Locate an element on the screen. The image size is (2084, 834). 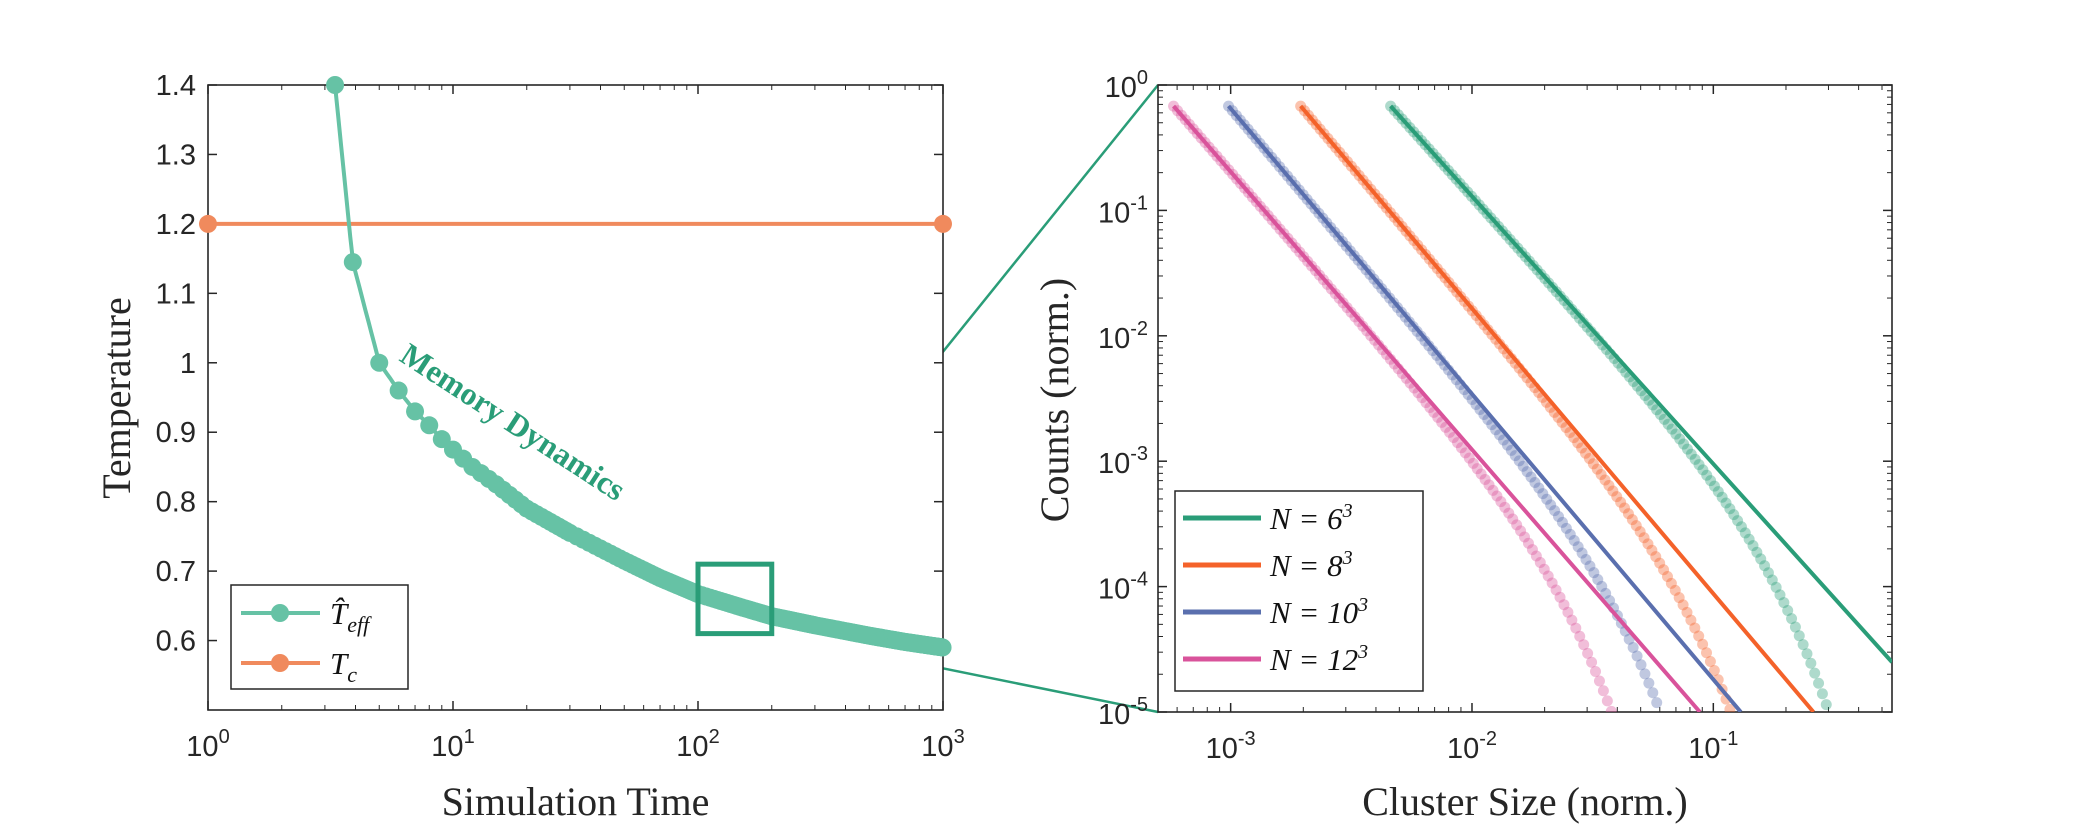
left-x-tick-label: 10⁰ is located at coordinates (207, 744).